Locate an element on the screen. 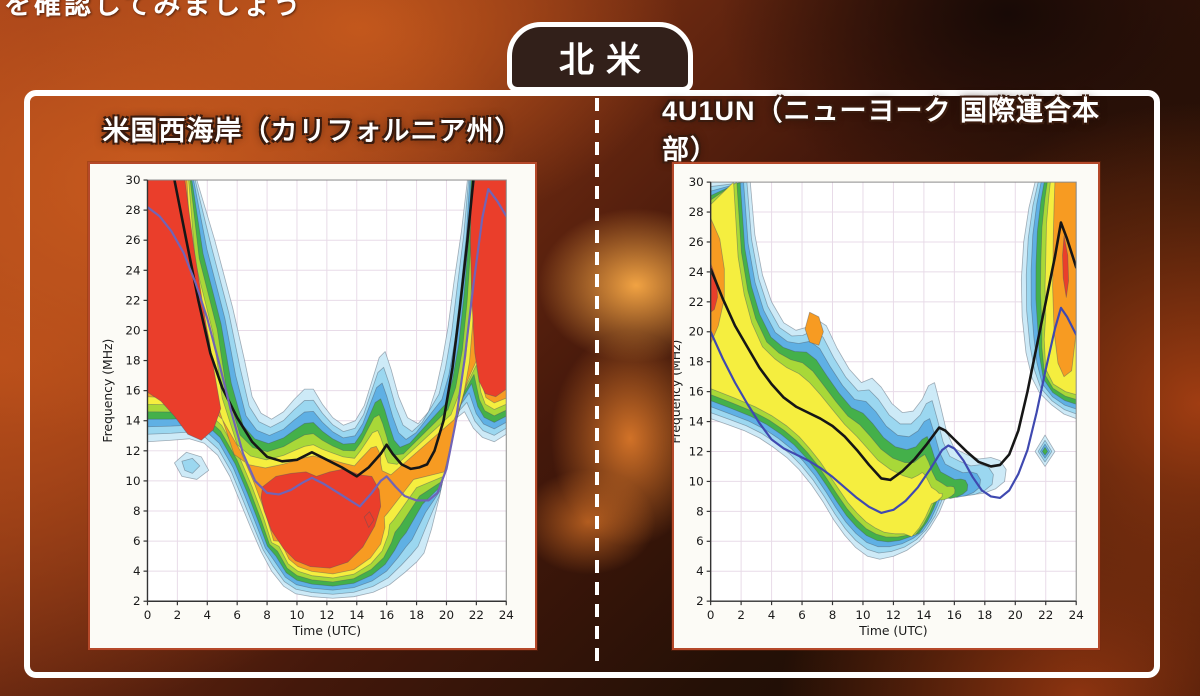  chart-title-4u1un: 4U1UN（ニューヨーク 国際連合本部） is located at coordinates (881, 130).